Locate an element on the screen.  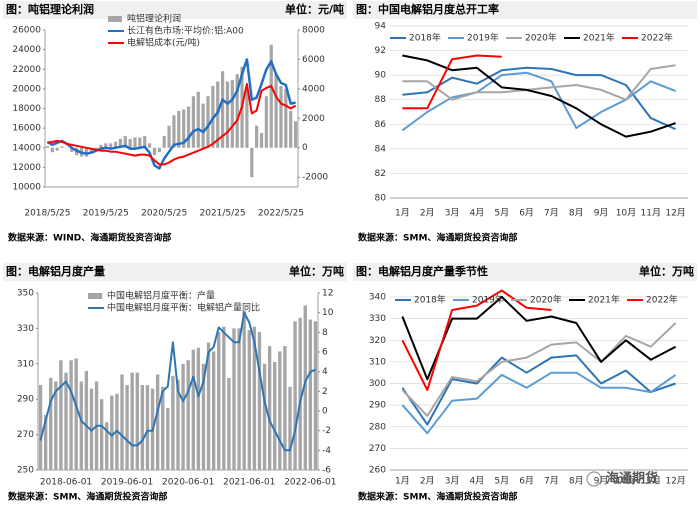
y-tick-label: 84 is located at coordinates (381, 149).